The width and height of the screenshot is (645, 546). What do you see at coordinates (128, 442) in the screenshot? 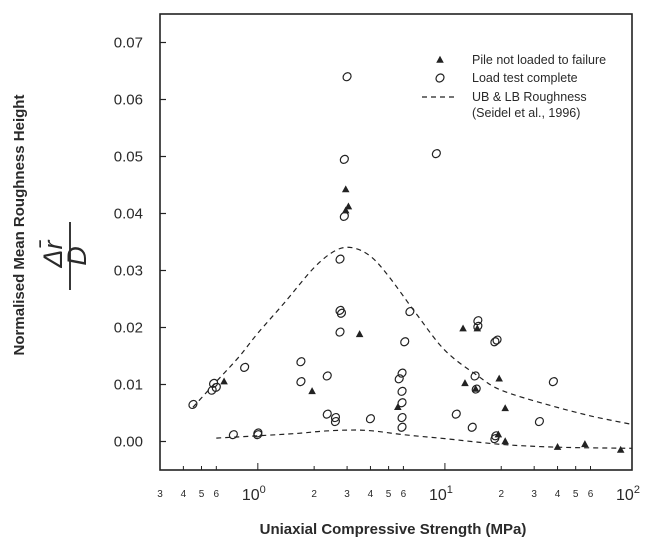
I see `y-tick-label: 0.00` at bounding box center [128, 442].